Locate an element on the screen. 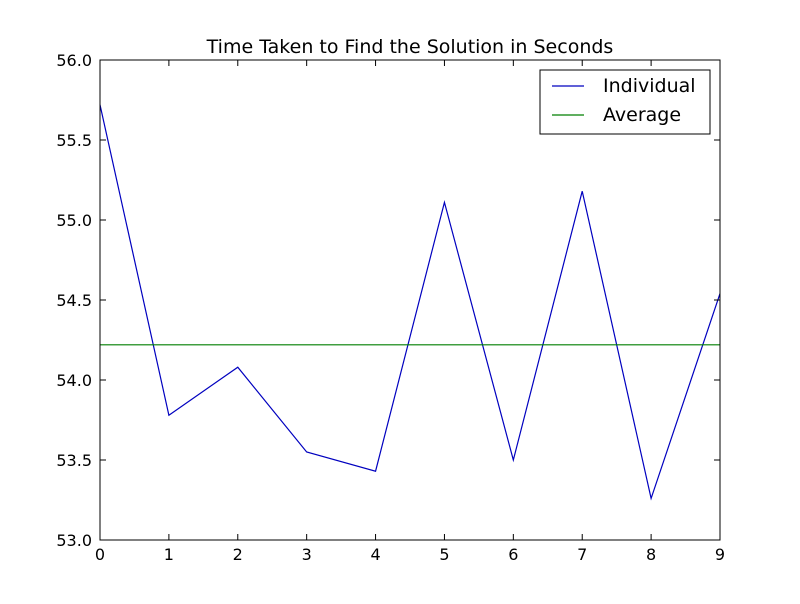  legend-box is located at coordinates (625, 102).